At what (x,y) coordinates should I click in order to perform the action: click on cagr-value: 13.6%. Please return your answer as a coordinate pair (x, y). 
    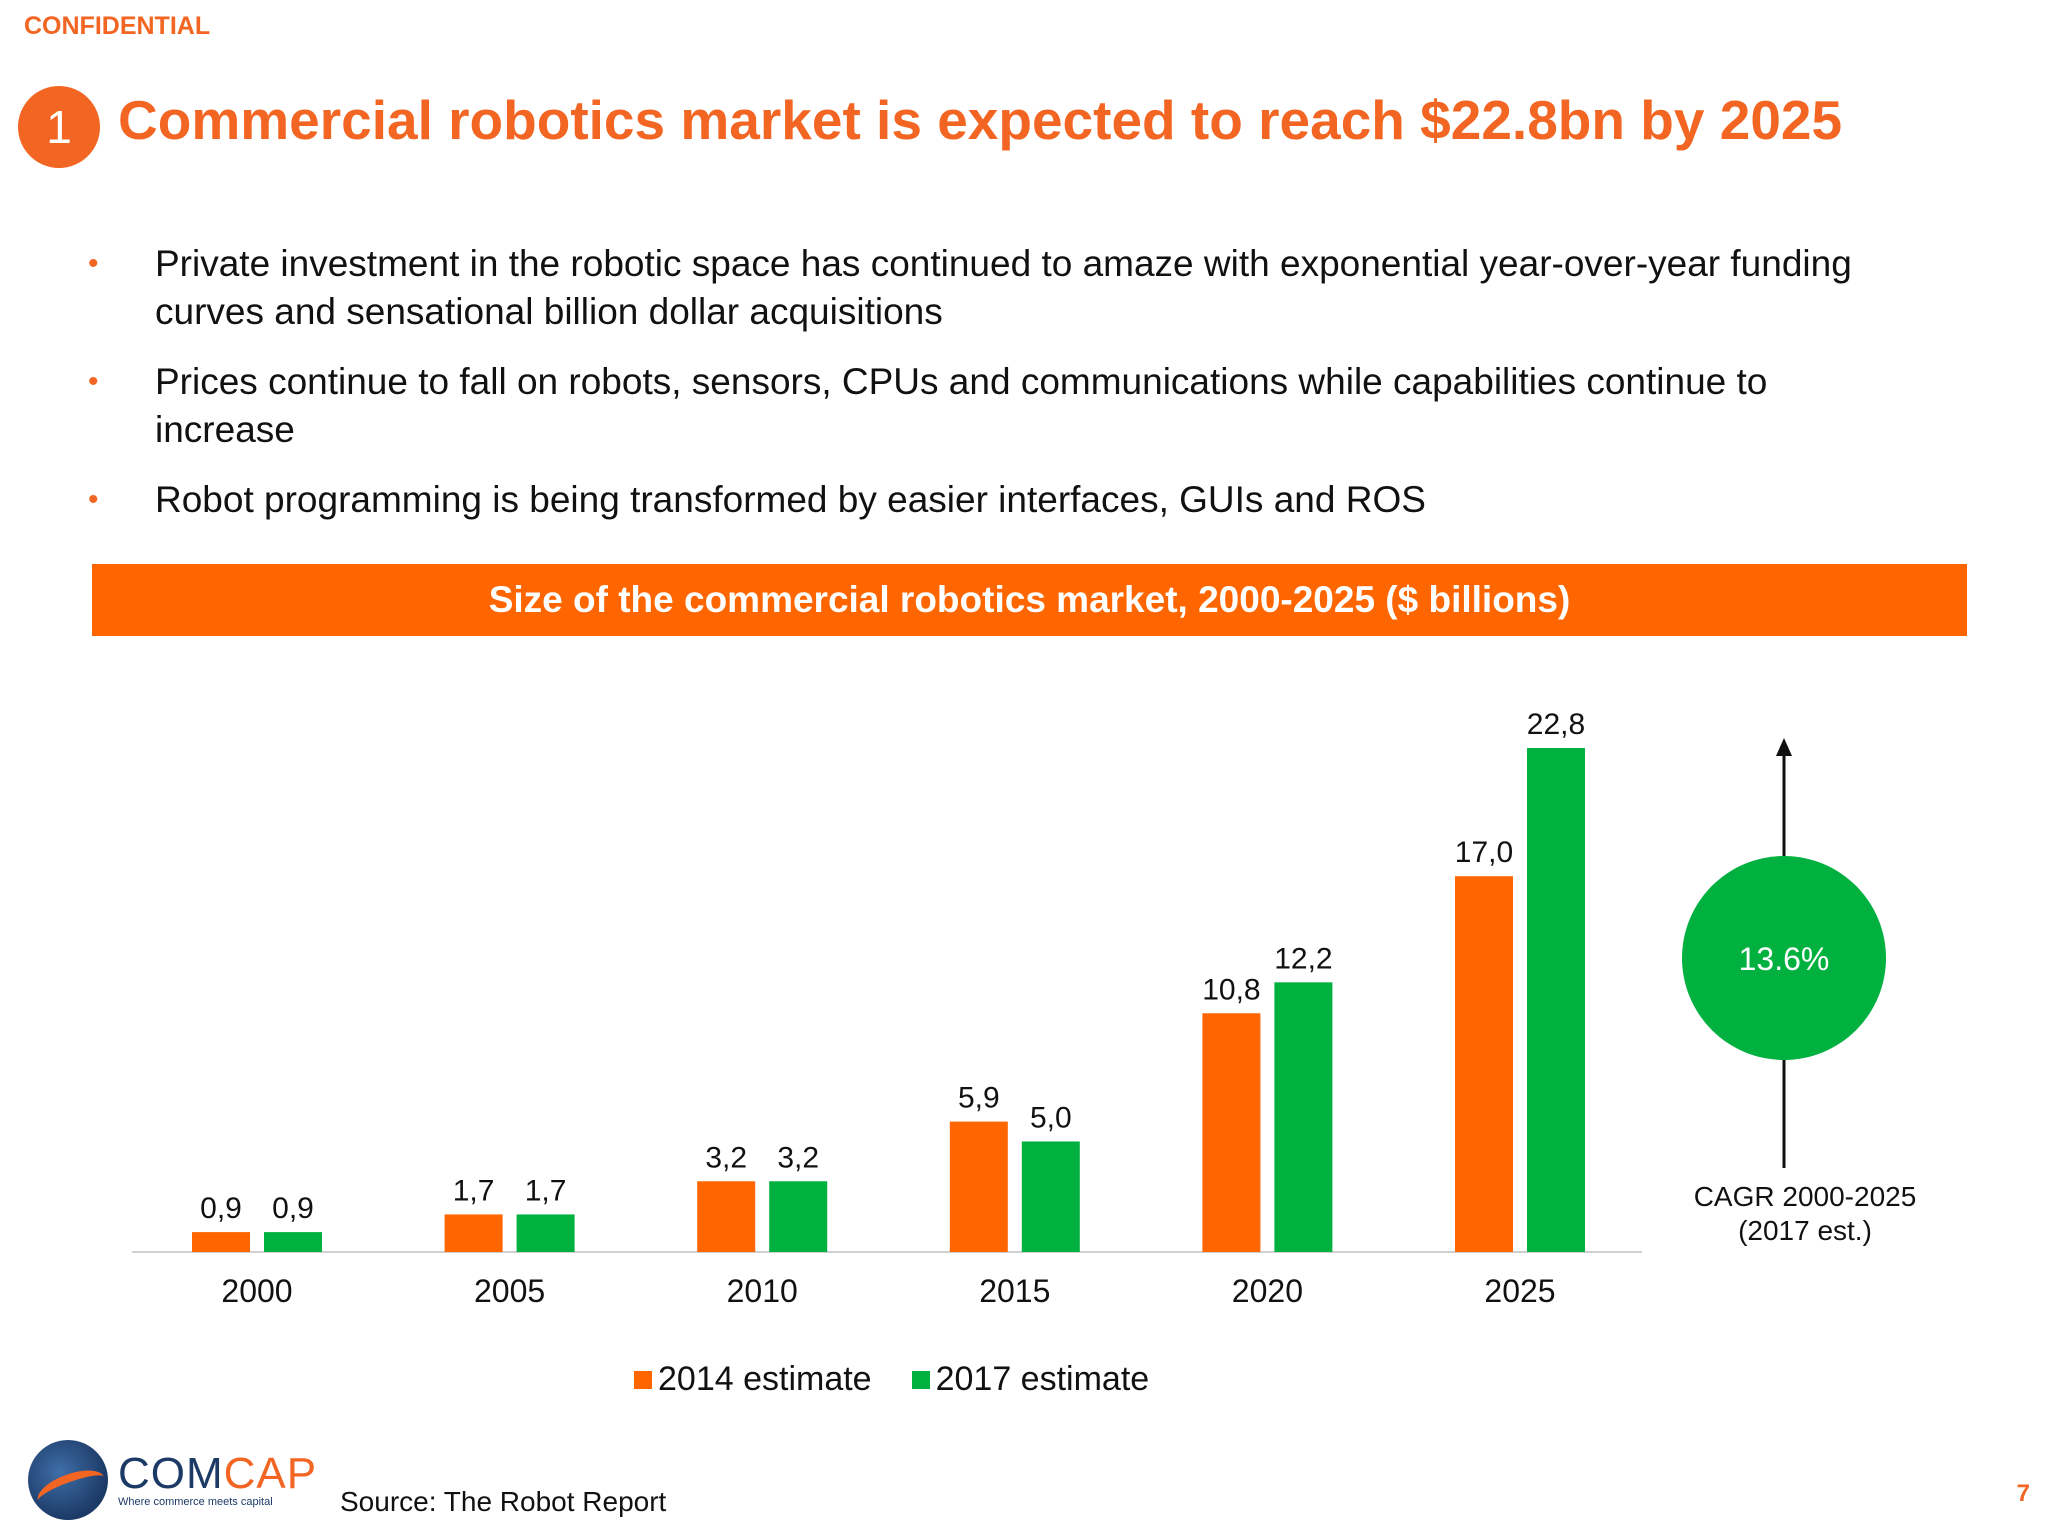
    Looking at the image, I should click on (1784, 959).